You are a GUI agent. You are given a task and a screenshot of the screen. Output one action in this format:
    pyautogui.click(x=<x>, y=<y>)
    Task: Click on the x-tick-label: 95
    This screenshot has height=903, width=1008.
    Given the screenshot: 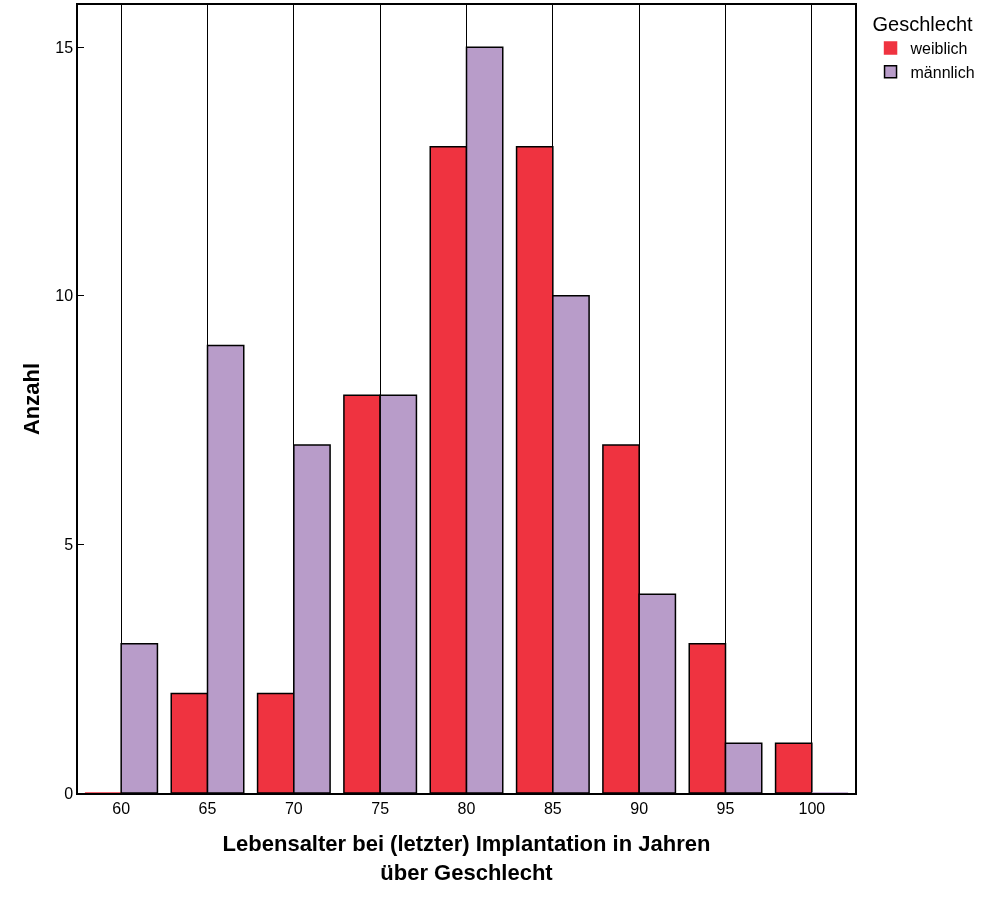 What is the action you would take?
    pyautogui.click(x=725, y=808)
    